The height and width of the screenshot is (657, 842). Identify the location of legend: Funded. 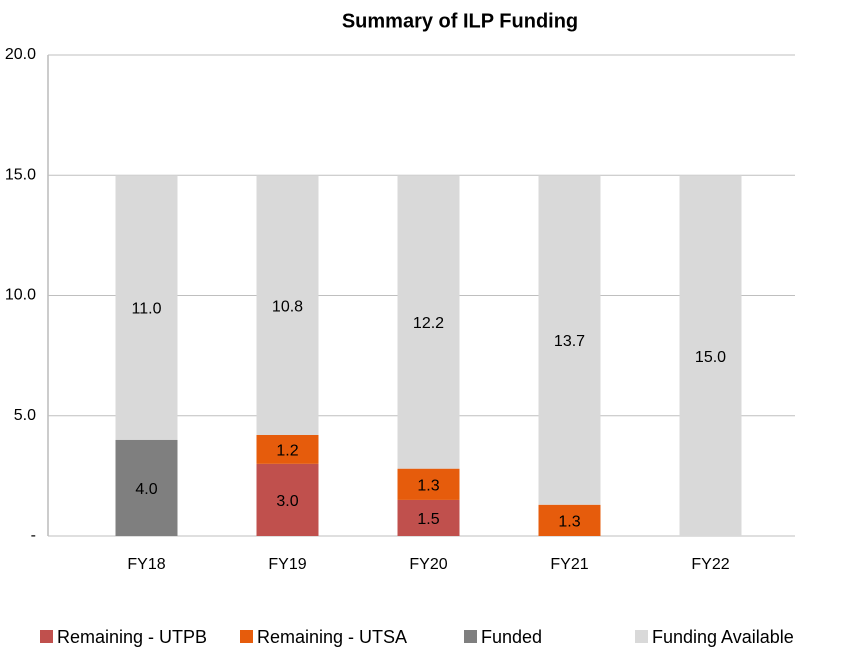
(511, 637).